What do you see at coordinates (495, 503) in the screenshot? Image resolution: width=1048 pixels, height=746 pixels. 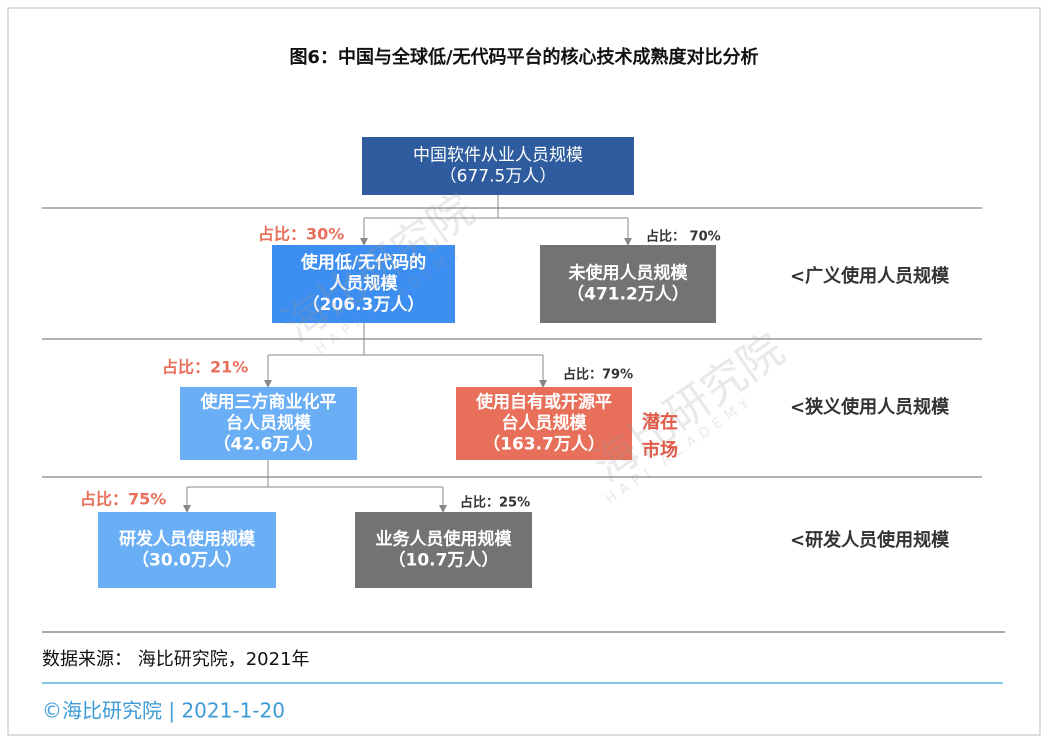 I see `ratio: 占比：25%` at bounding box center [495, 503].